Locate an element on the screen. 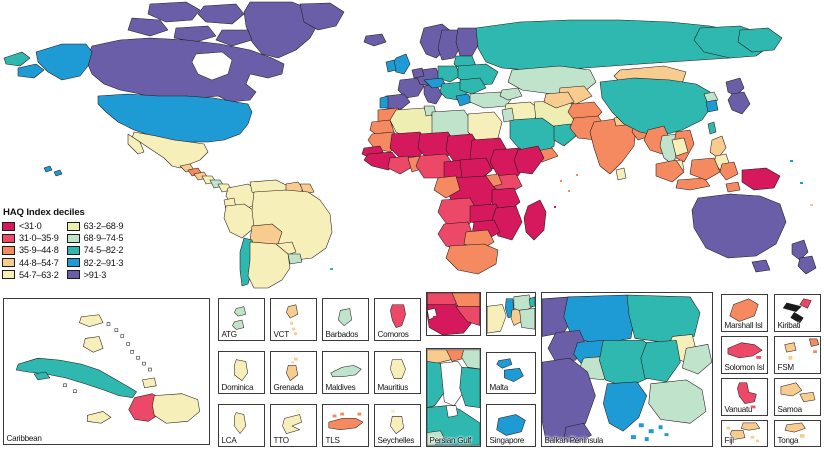 The height and width of the screenshot is (450, 824). region-argentina is located at coordinates (269, 265).